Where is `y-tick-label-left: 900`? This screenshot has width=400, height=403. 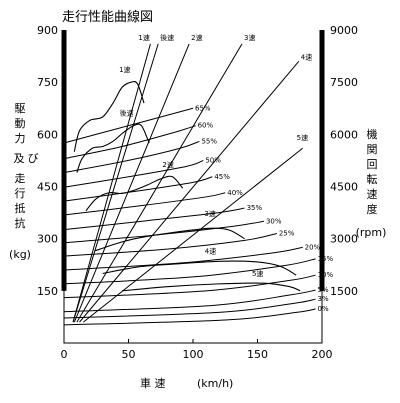 y-tick-label-left: 900 is located at coordinates (47, 30).